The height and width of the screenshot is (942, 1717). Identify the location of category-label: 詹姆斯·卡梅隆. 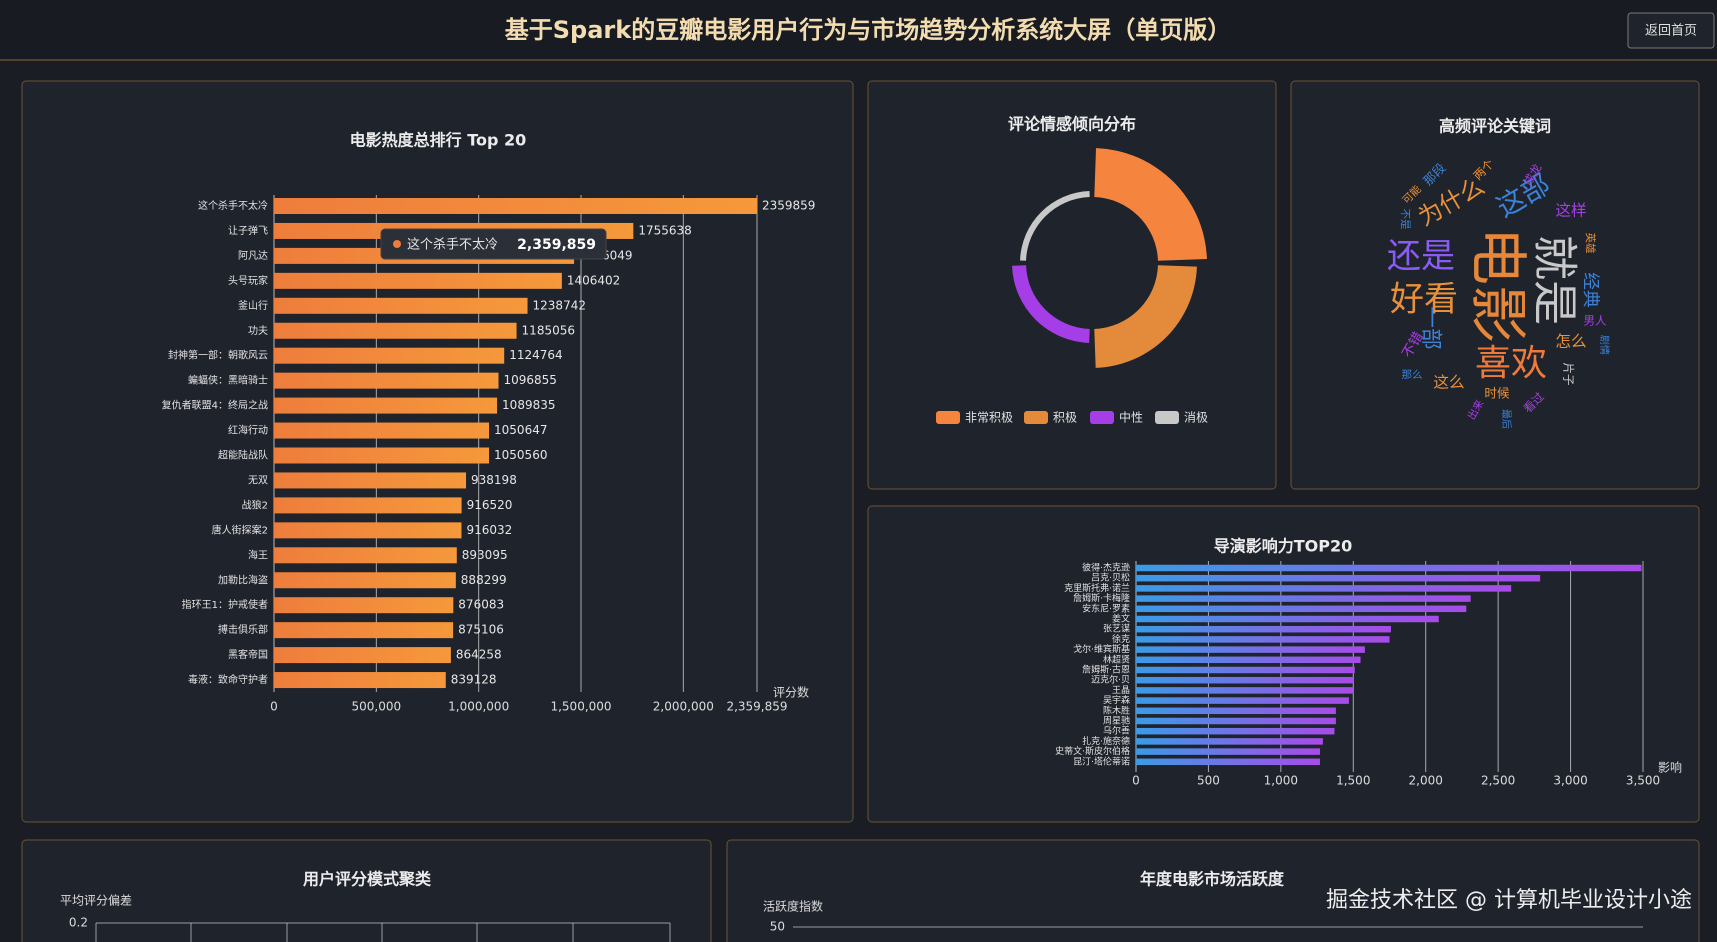
(1101, 598).